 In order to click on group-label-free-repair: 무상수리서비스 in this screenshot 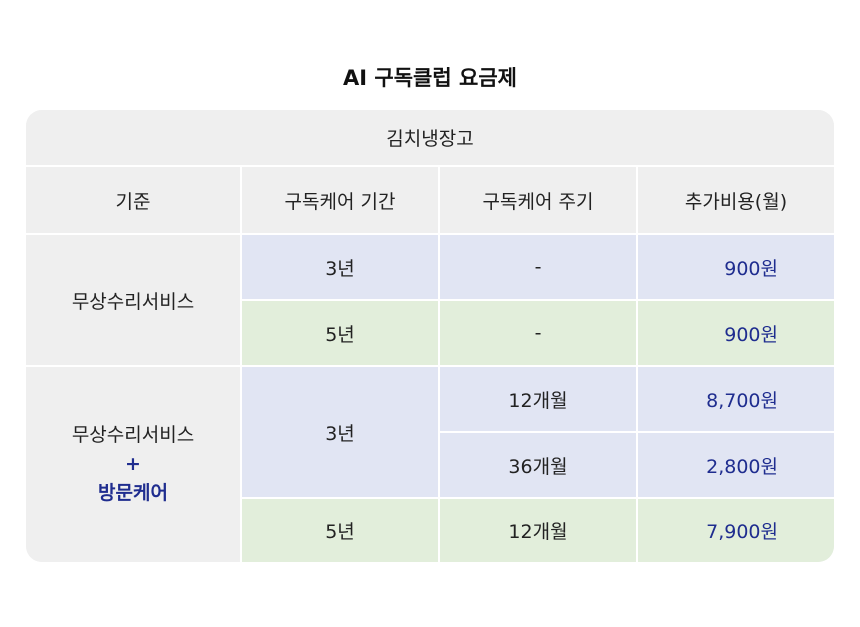, I will do `click(133, 300)`.